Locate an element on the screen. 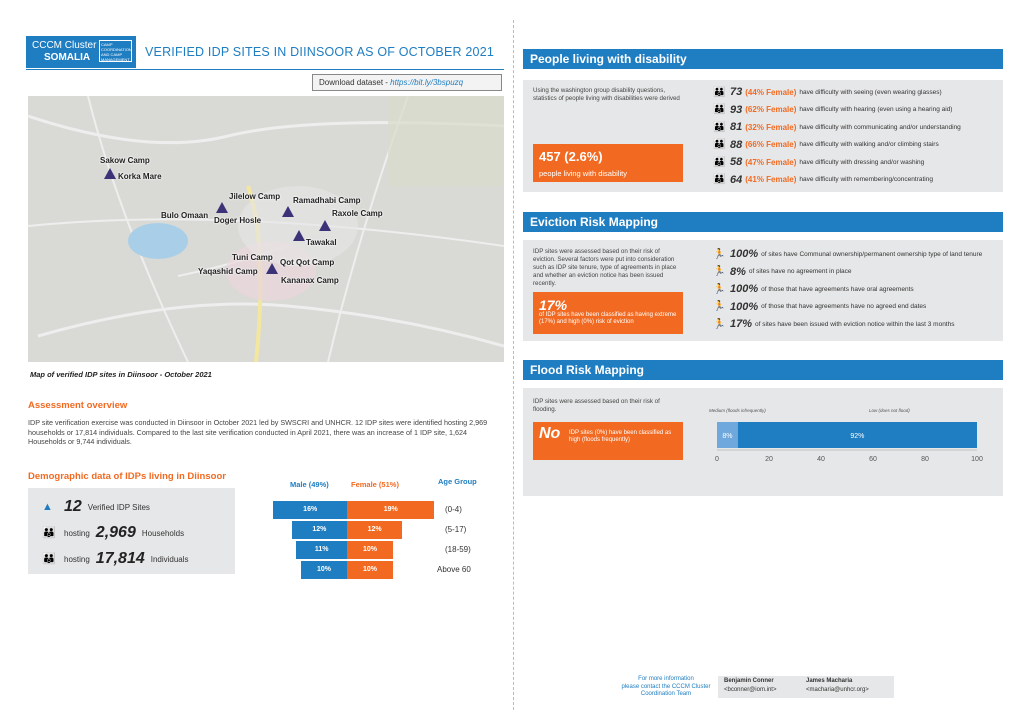 This screenshot has height=724, width=1024. female-bar: 19% is located at coordinates (391, 510).